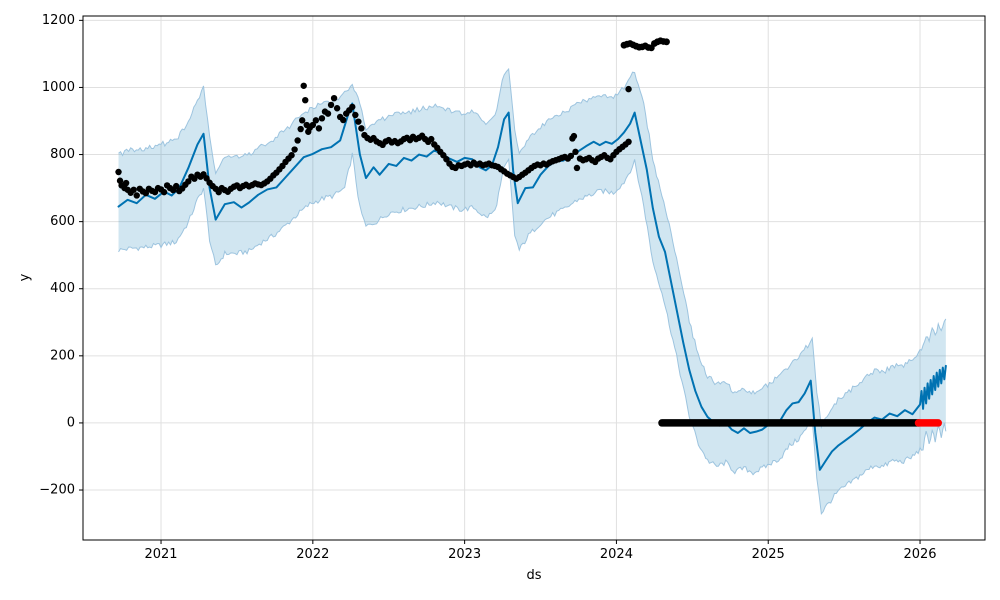  I want to click on y-tick-label: 400, so click(62, 288).